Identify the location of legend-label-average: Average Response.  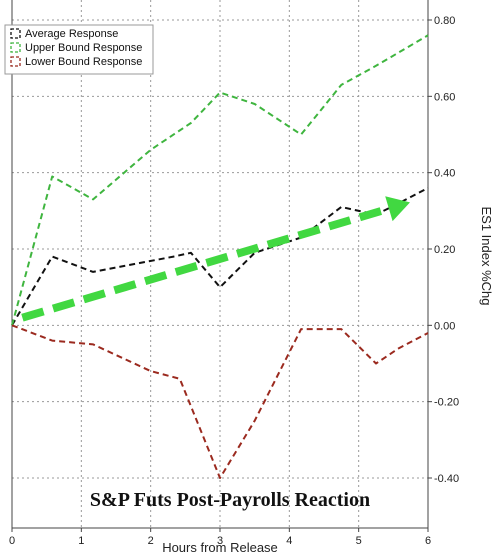
(71, 34).